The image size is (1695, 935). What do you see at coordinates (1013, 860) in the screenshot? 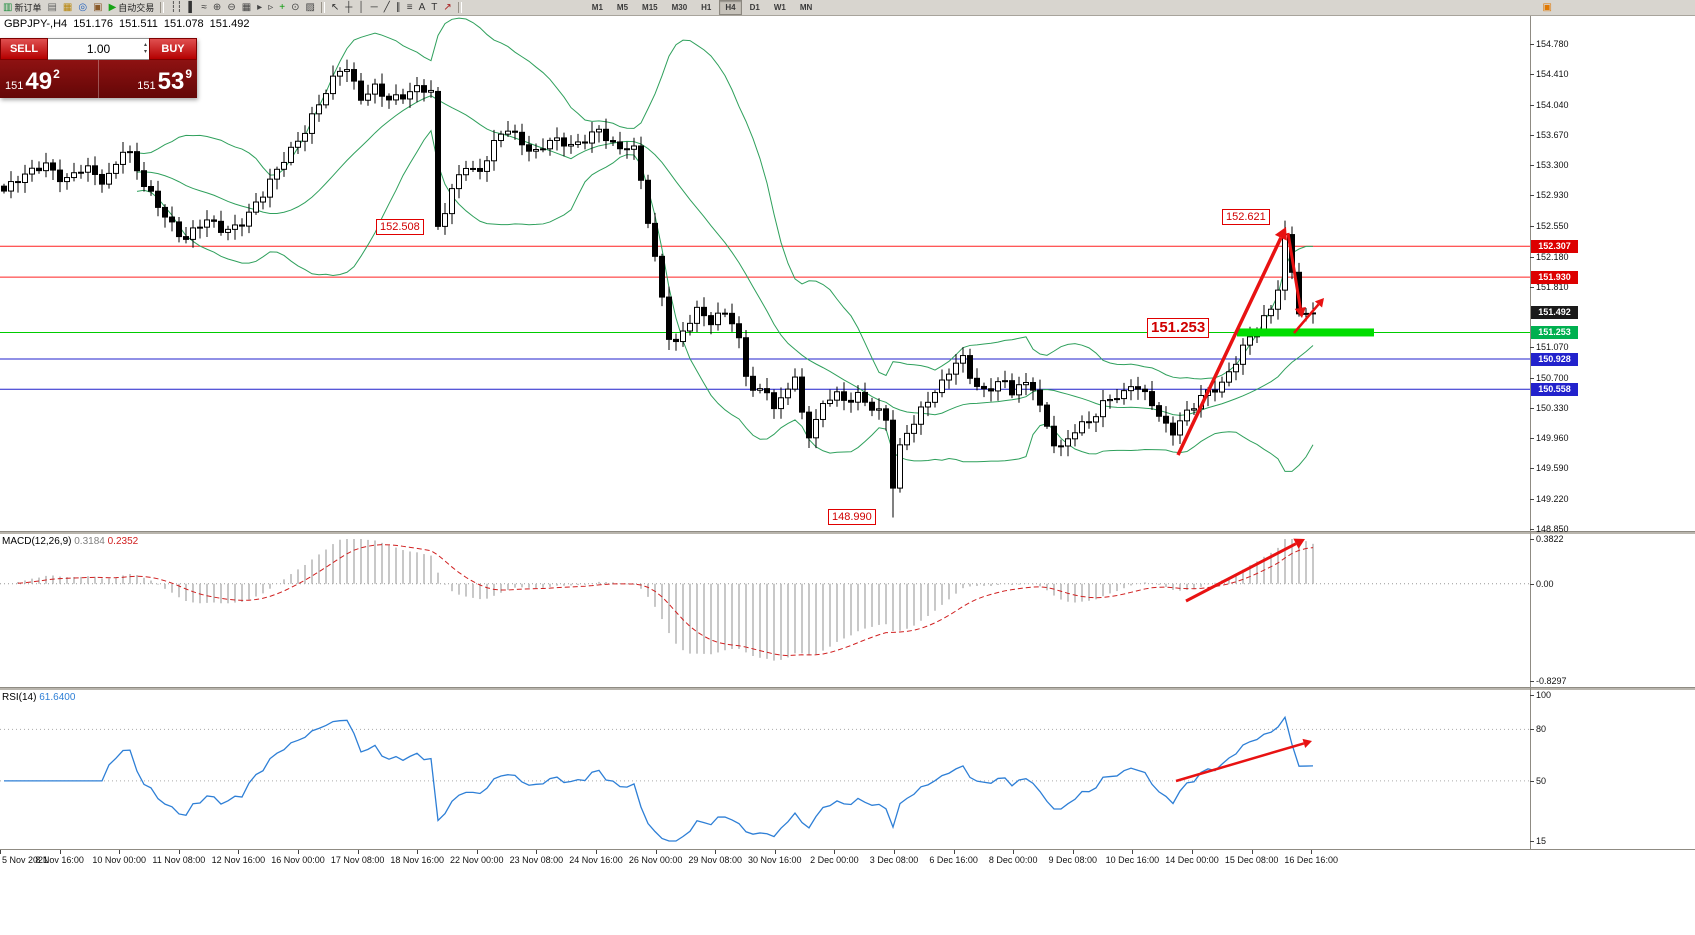
I see `time-axis-label: 8 Dec 00:00` at bounding box center [1013, 860].